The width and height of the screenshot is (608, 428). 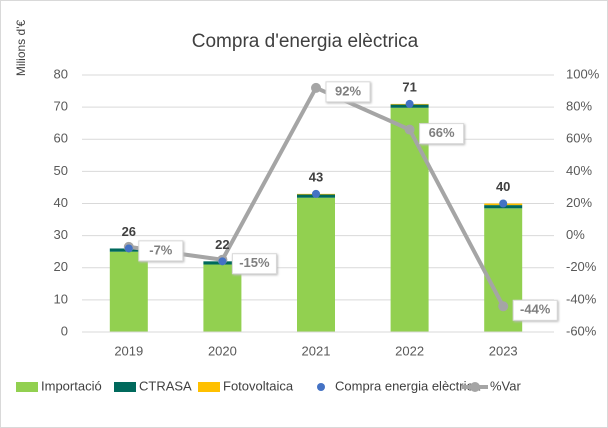 I want to click on y2-tick-label: 60%, so click(x=579, y=138).